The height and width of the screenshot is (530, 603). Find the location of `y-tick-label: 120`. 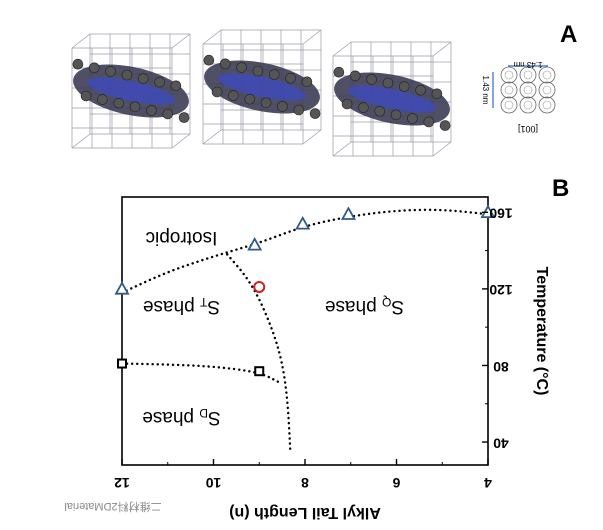

y-tick-label: 120 is located at coordinates (501, 290).